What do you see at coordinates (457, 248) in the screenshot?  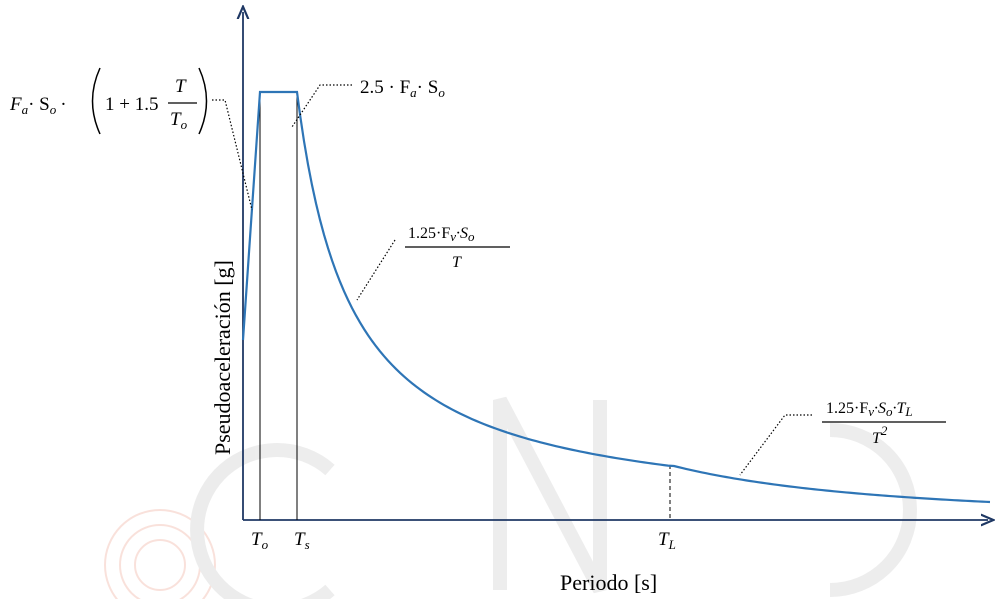 I see `velocity-formula: 1.25·Fv·So T` at bounding box center [457, 248].